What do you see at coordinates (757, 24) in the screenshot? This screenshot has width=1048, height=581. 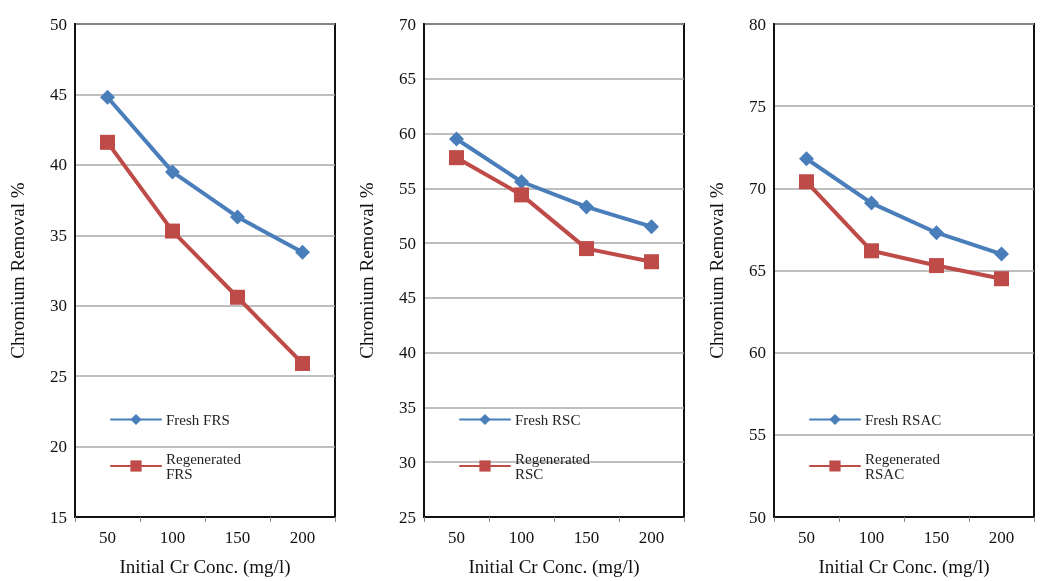 I see `y-tick-label: 80` at bounding box center [757, 24].